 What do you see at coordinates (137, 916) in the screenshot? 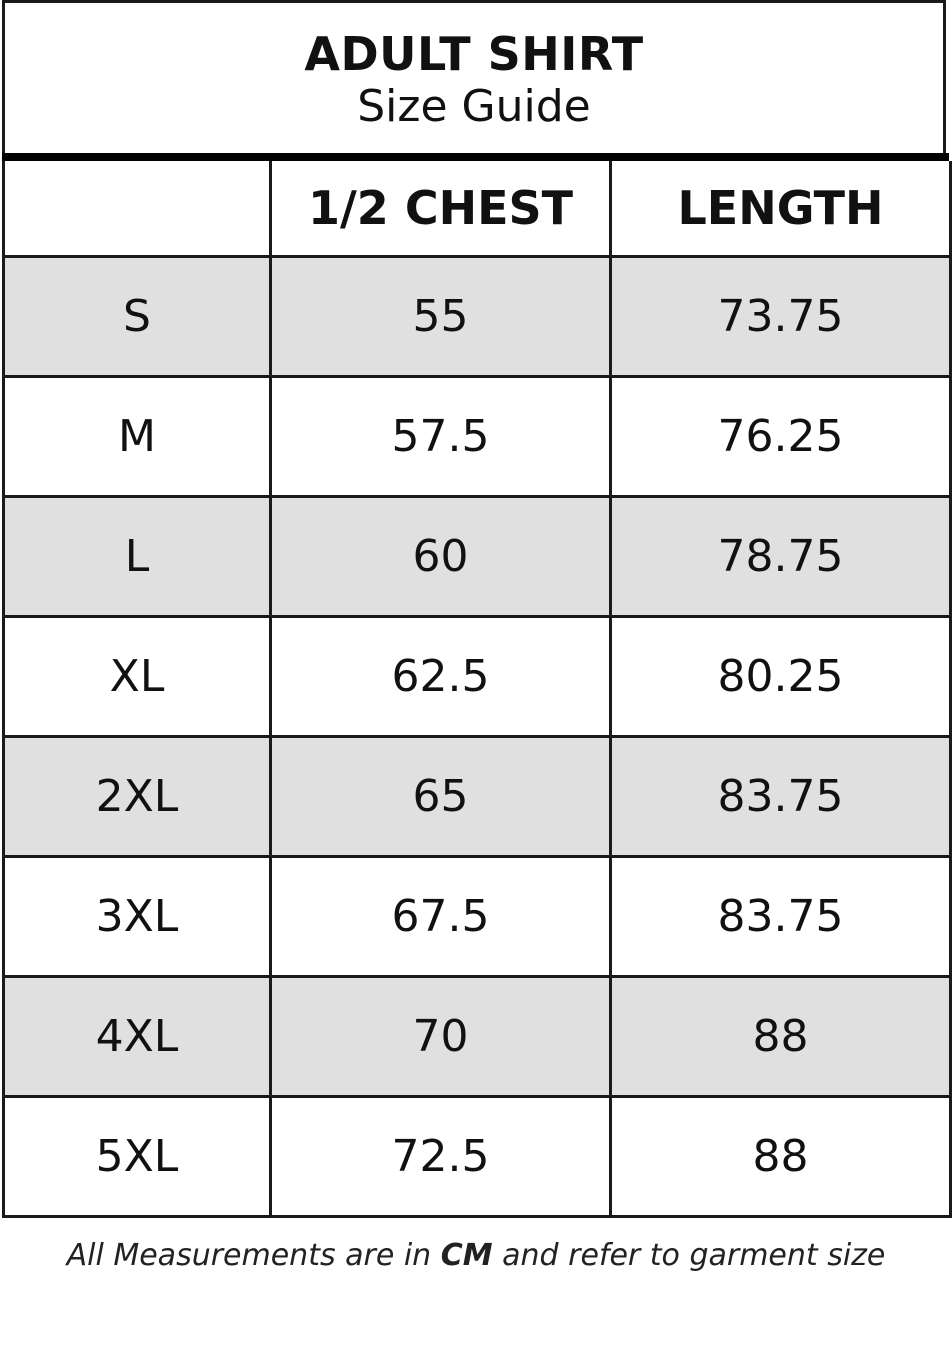
I see `cell-size: 3XL` at bounding box center [137, 916].